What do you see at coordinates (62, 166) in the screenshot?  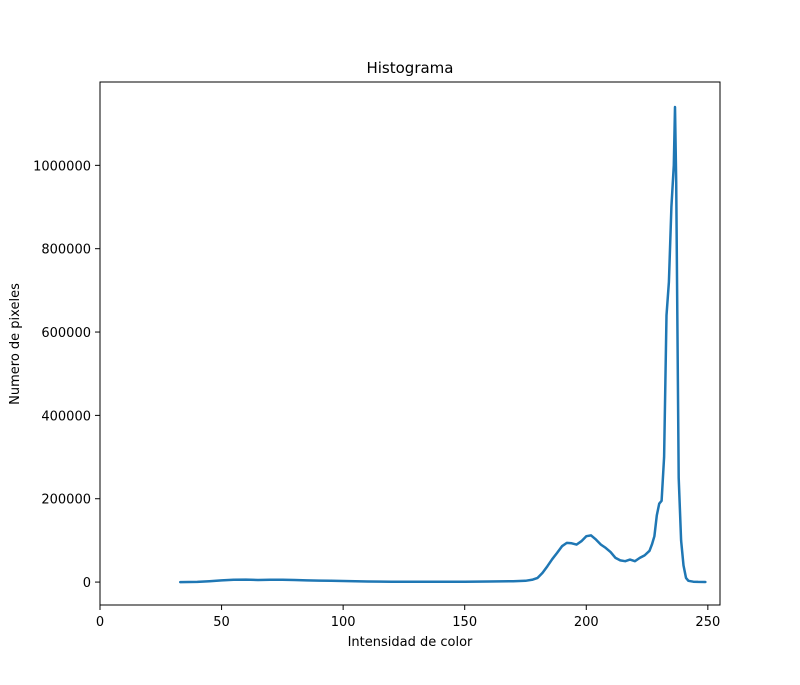 I see `y-tick-label: 1000000` at bounding box center [62, 166].